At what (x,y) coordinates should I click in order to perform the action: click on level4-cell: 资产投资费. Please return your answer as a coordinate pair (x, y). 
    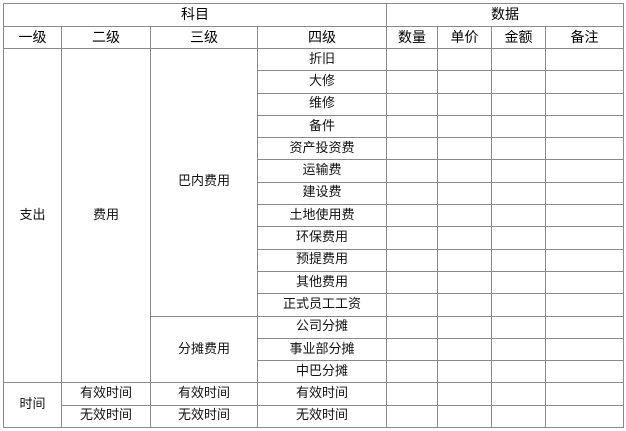
    Looking at the image, I should click on (322, 149).